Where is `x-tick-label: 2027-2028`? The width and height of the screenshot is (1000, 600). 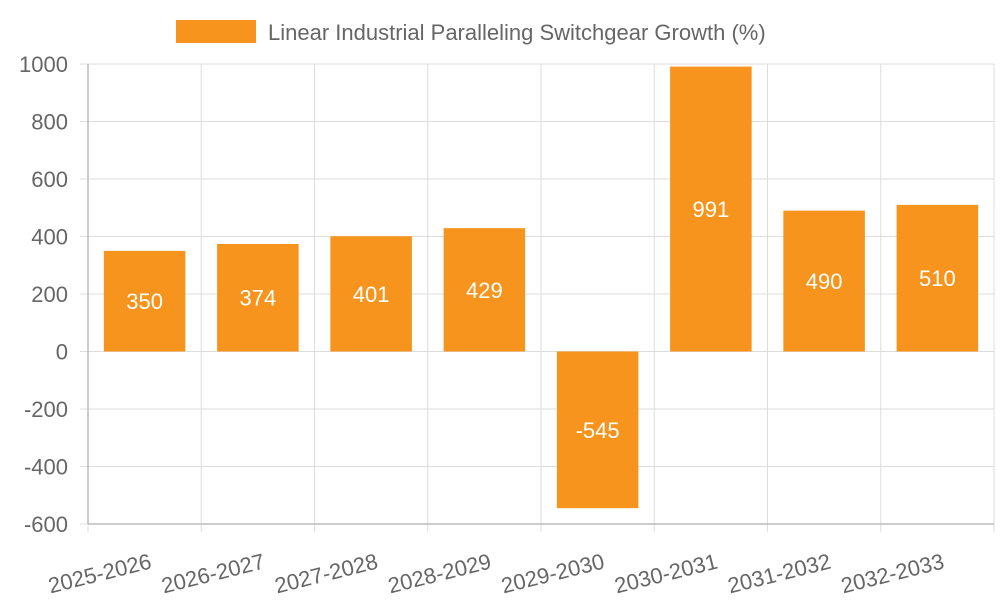 x-tick-label: 2027-2028 is located at coordinates (326, 574).